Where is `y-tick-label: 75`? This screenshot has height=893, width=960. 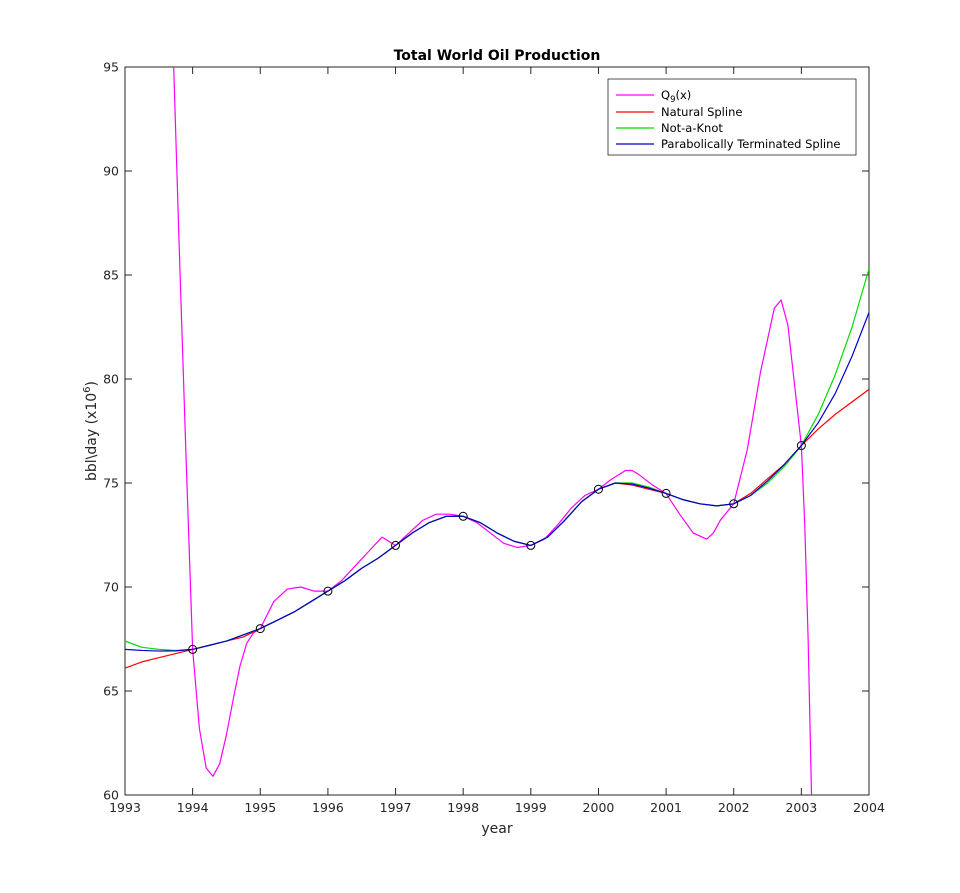 y-tick-label: 75 is located at coordinates (111, 483).